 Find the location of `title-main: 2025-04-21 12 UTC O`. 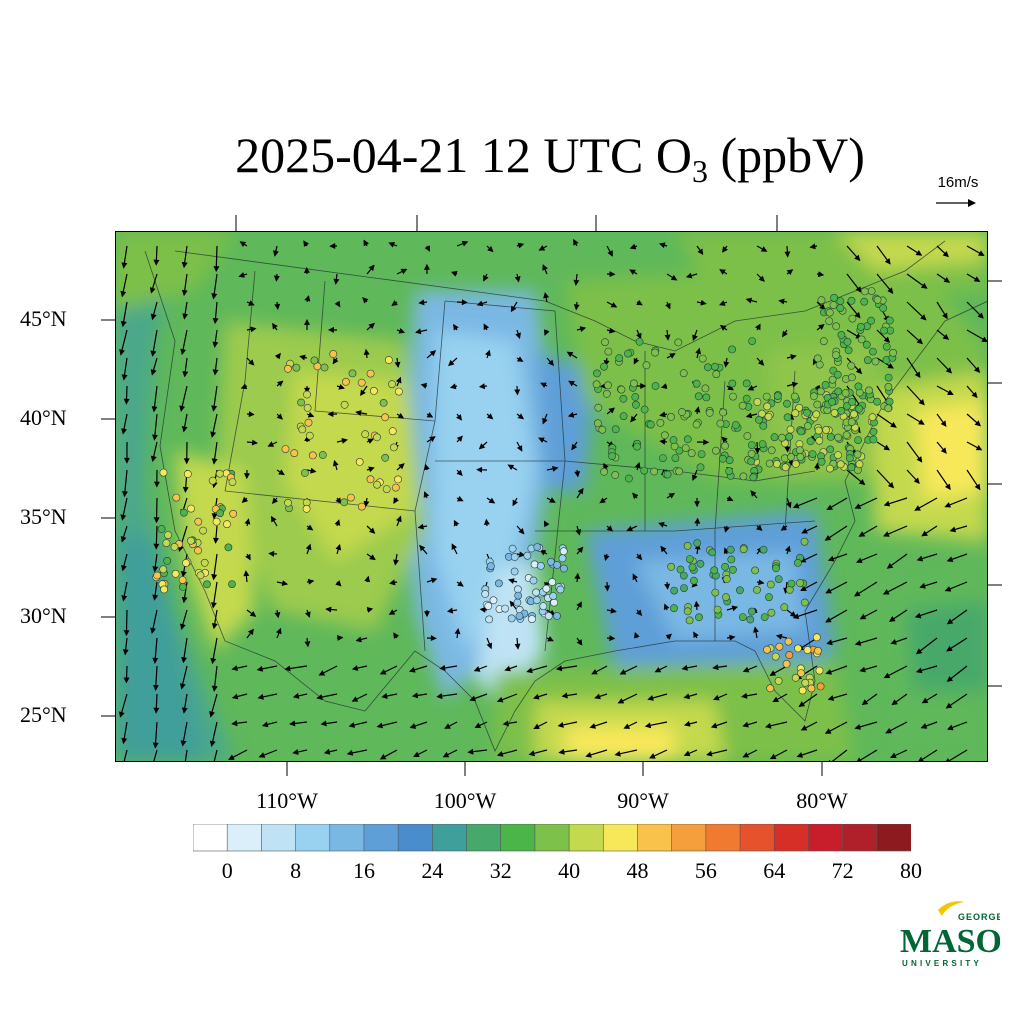

title-main: 2025-04-21 12 UTC O is located at coordinates (463, 155).